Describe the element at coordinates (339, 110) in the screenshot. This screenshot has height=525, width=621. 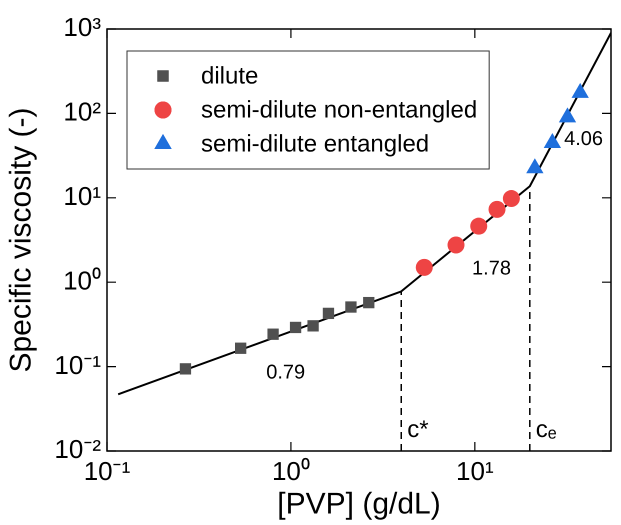
I see `legend-label: semi-dilute non-entangled` at that location.